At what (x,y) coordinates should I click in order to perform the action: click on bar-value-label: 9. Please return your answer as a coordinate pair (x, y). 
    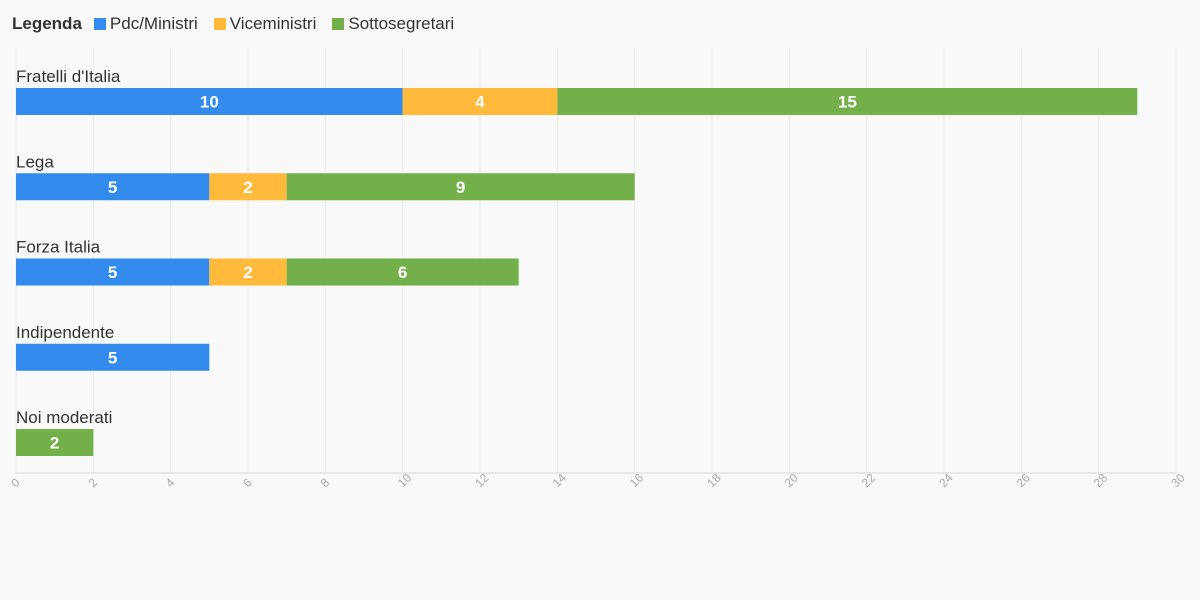
    Looking at the image, I should click on (460, 187).